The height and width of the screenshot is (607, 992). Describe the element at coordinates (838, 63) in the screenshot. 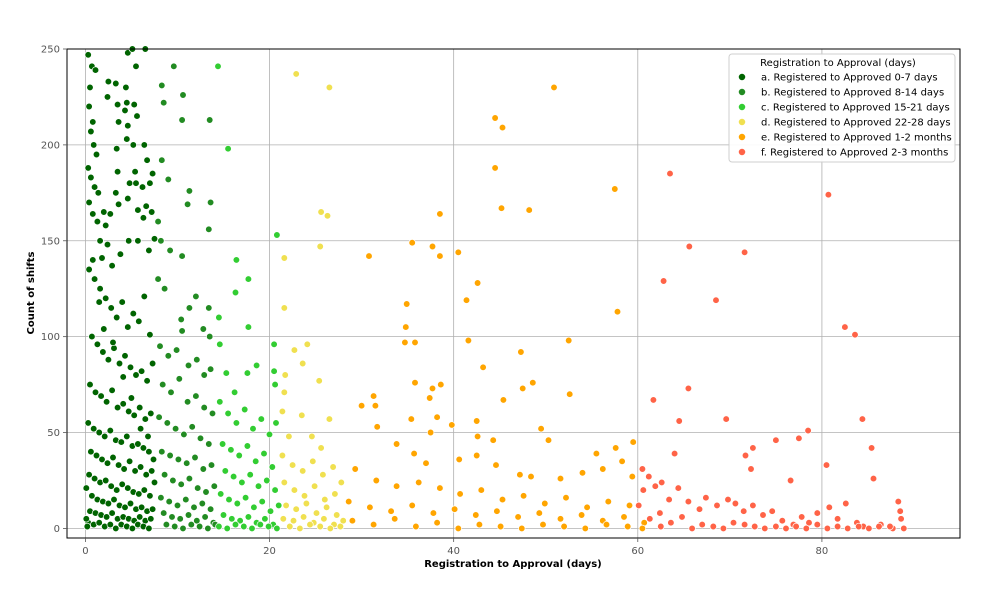

I see `legend-title: Registration to Approval (days)` at that location.